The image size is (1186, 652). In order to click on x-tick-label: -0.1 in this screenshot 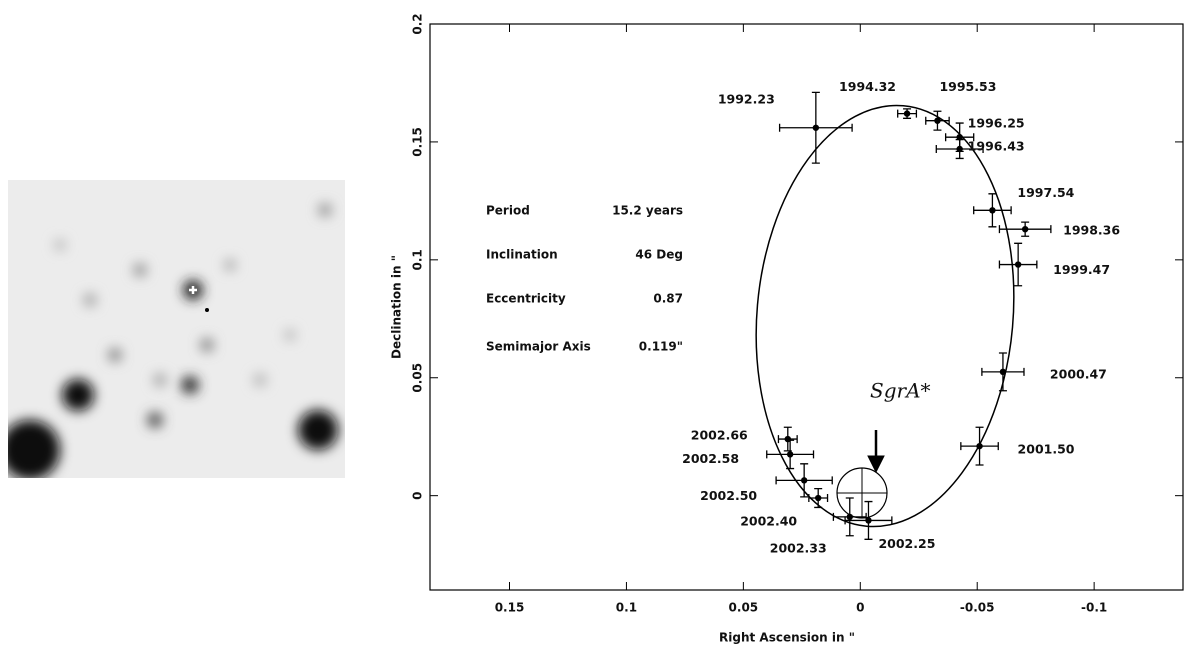, I will do `click(1094, 608)`.